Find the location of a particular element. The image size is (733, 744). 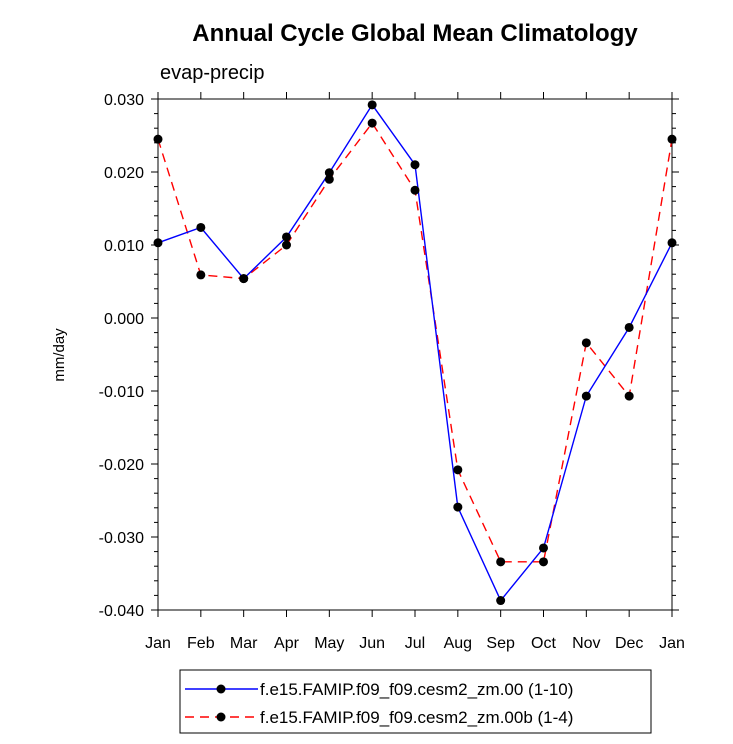

chart-title: Annual Cycle Global Mean Climatology is located at coordinates (415, 33).